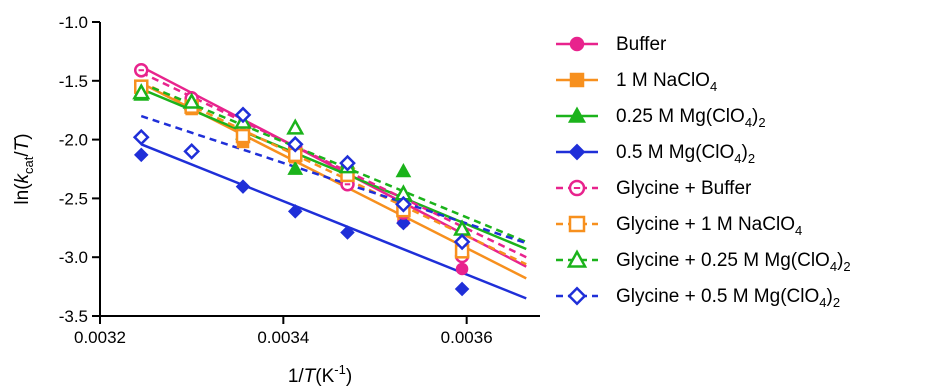  Describe the element at coordinates (685, 154) in the screenshot. I see `legend-label-series-4: 0.5 M Mg(ClO4)2` at that location.